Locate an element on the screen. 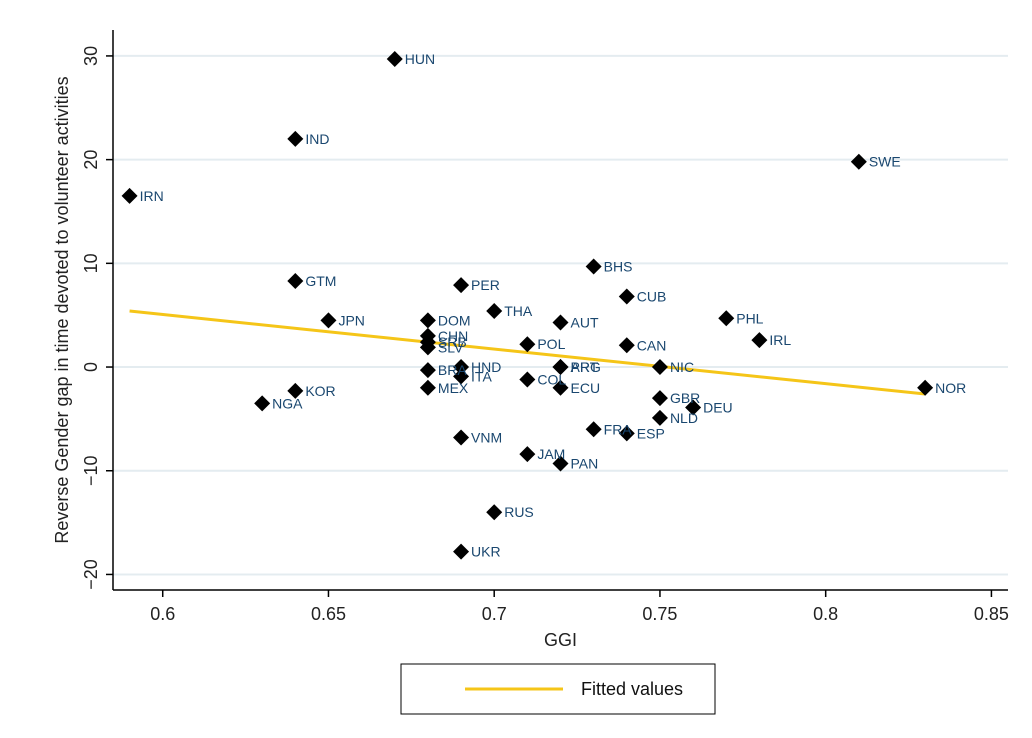 The height and width of the screenshot is (738, 1032). point-label-jam: JAM is located at coordinates (551, 454).